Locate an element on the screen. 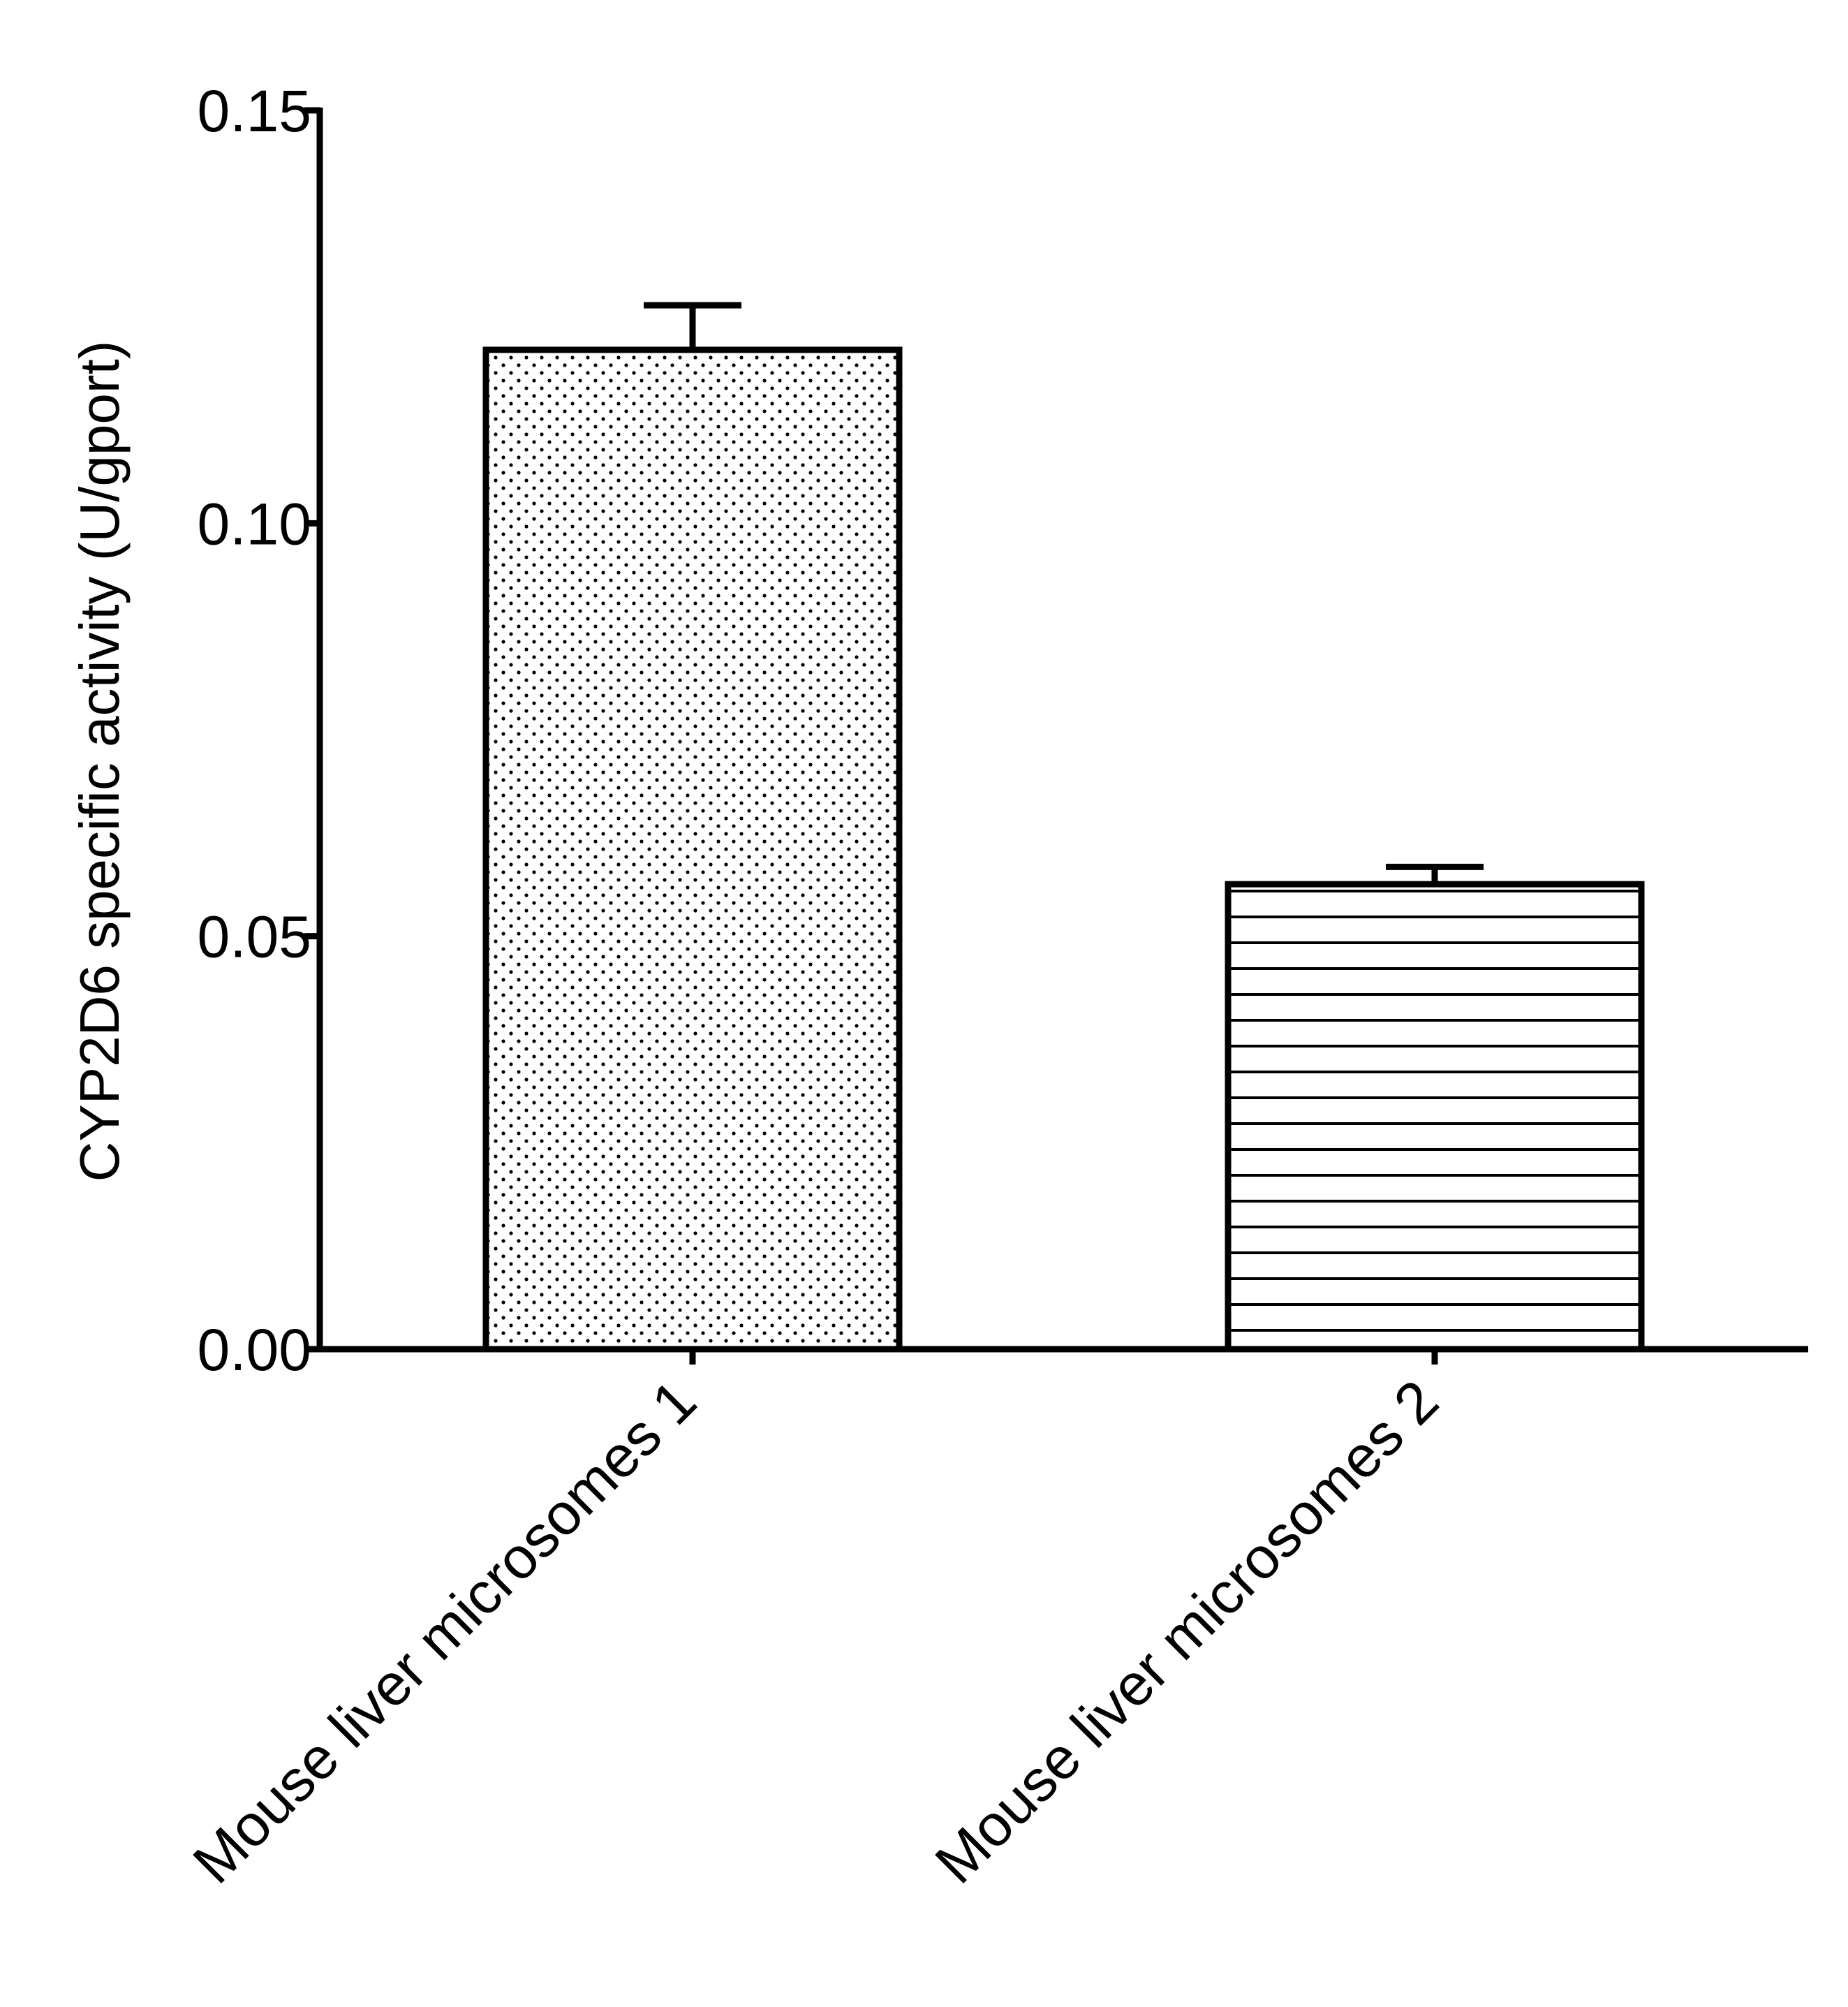  y-ticks: 0.00 0.05 0.10 0.15 is located at coordinates (259, 730).